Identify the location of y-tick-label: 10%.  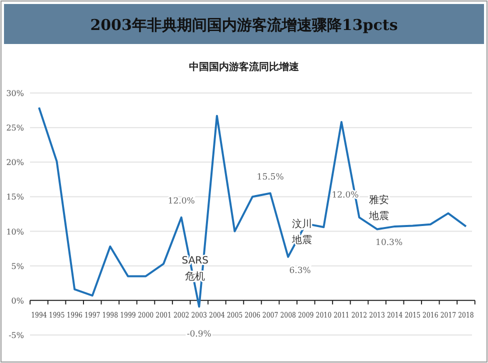
(15, 231).